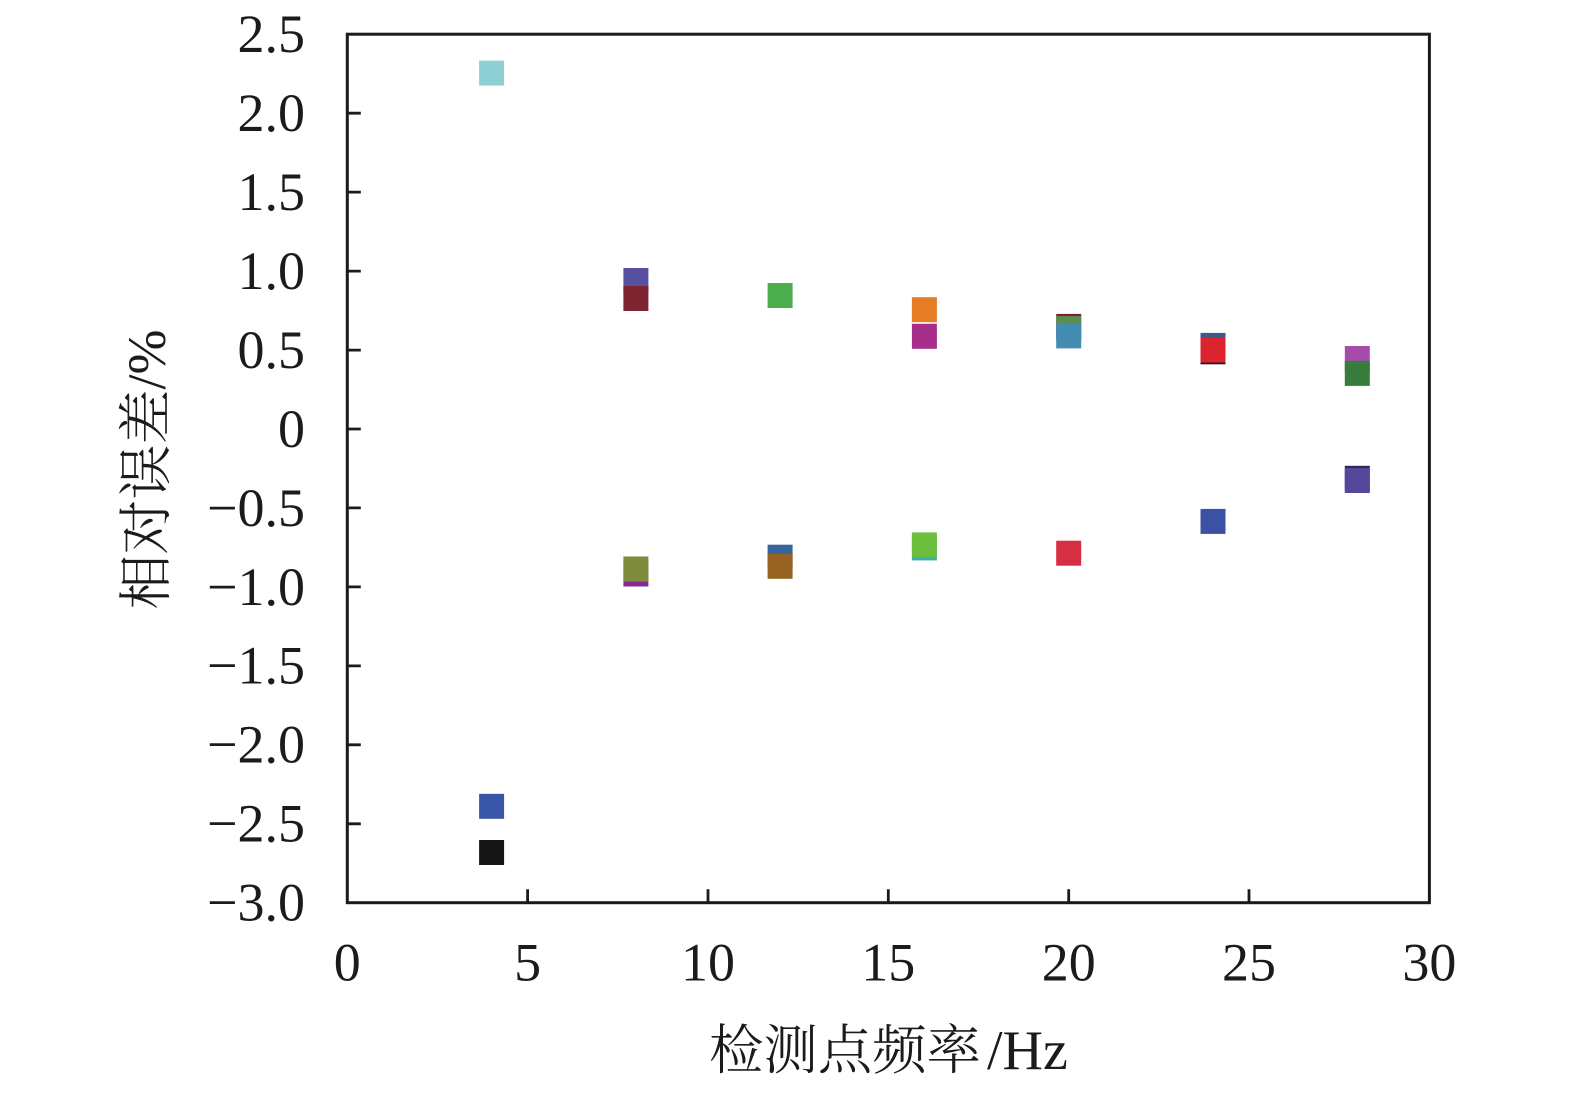 The height and width of the screenshot is (1093, 1575). Describe the element at coordinates (1027, 1051) in the screenshot. I see `svg-text: /Hz` at that location.